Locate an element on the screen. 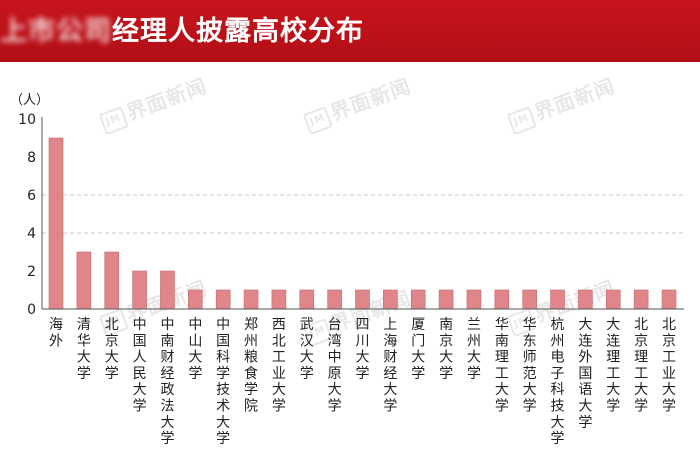  x-tick-label-17: 华东师范大学 is located at coordinates (530, 366).